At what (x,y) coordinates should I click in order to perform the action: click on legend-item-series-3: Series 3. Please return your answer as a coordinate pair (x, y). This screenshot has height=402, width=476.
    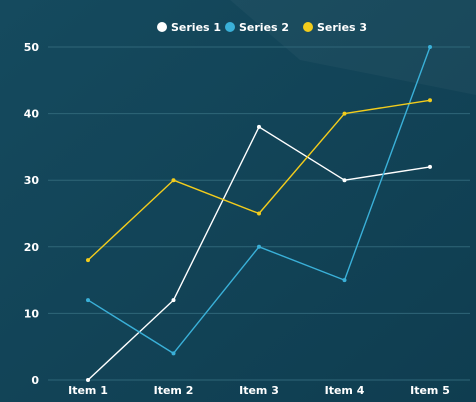
    Looking at the image, I should click on (335, 27).